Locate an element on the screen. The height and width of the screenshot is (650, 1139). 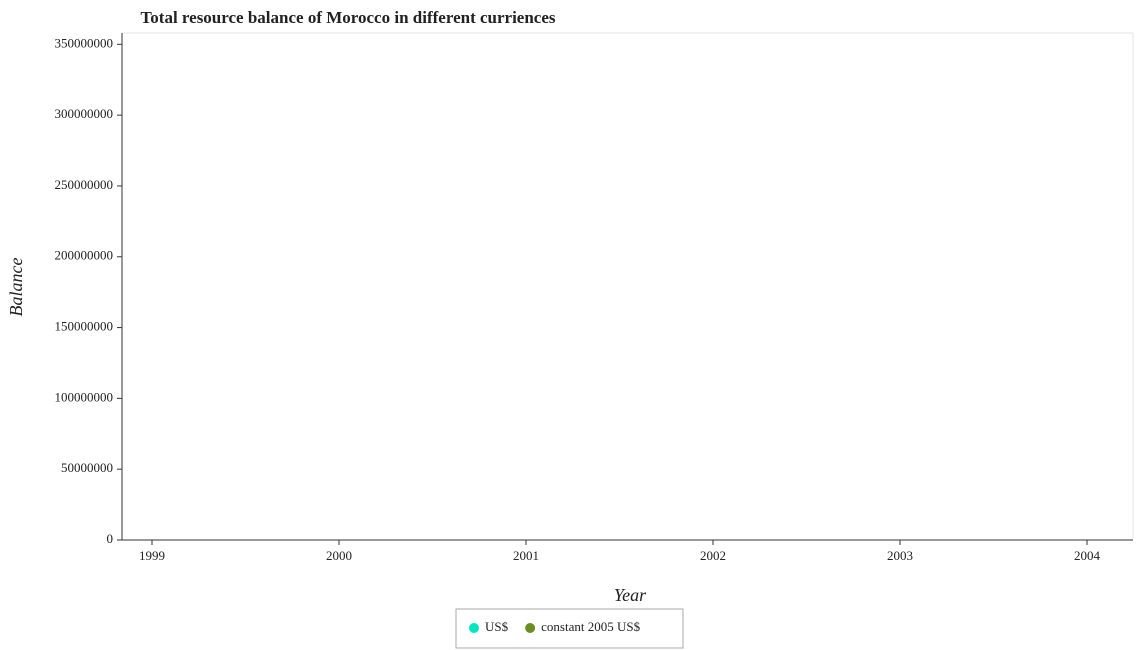
x-tick-label: 2002 is located at coordinates (713, 555).